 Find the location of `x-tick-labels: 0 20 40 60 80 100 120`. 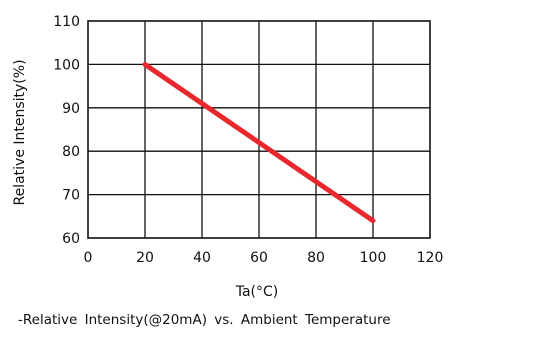

x-tick-labels: 0 20 40 60 80 100 120 is located at coordinates (264, 258).